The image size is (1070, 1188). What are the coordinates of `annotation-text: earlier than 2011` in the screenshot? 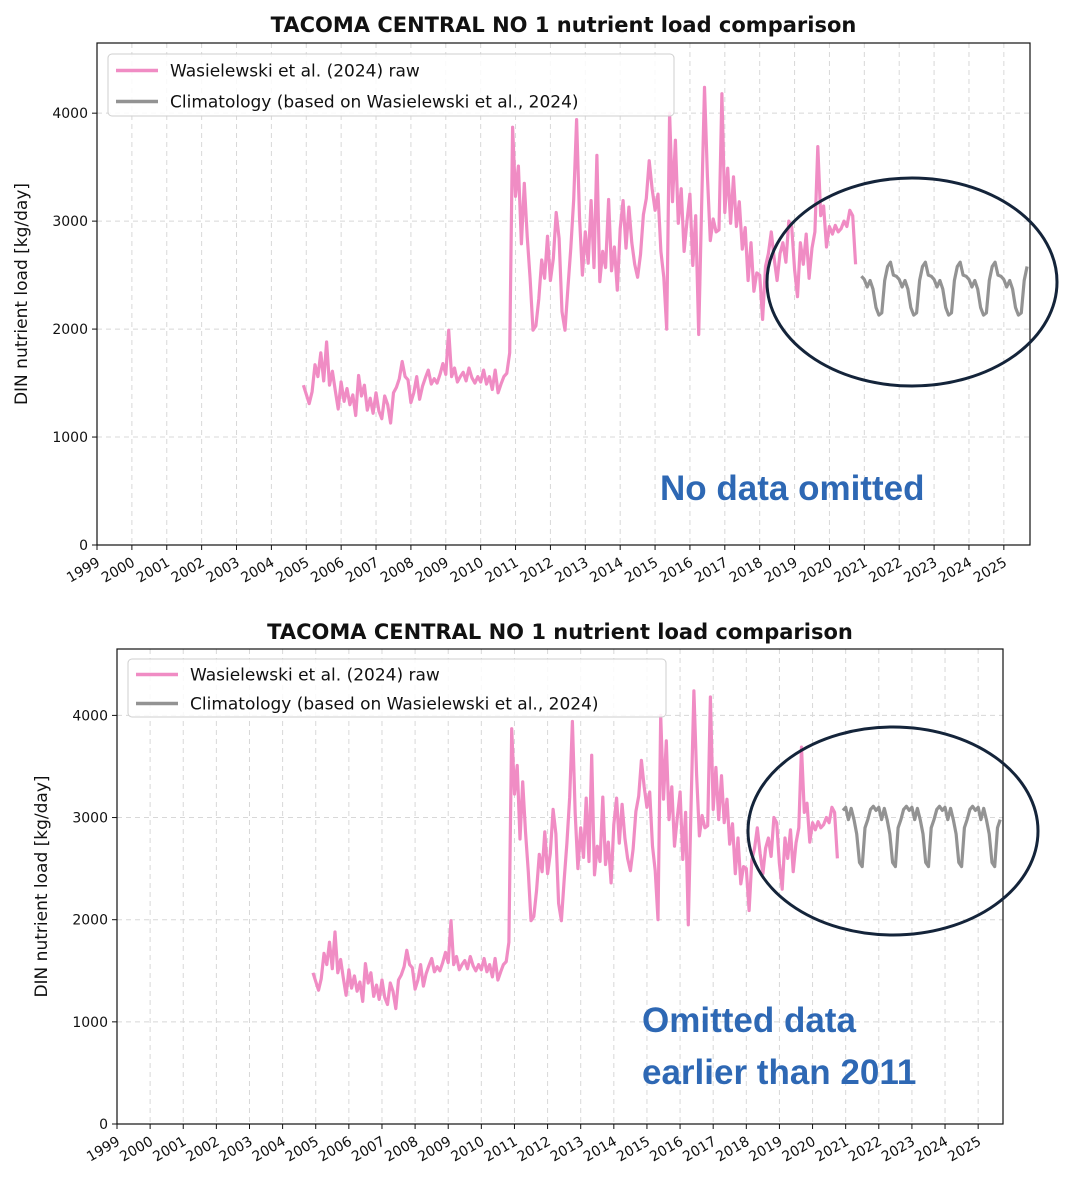 It's located at (779, 1072).